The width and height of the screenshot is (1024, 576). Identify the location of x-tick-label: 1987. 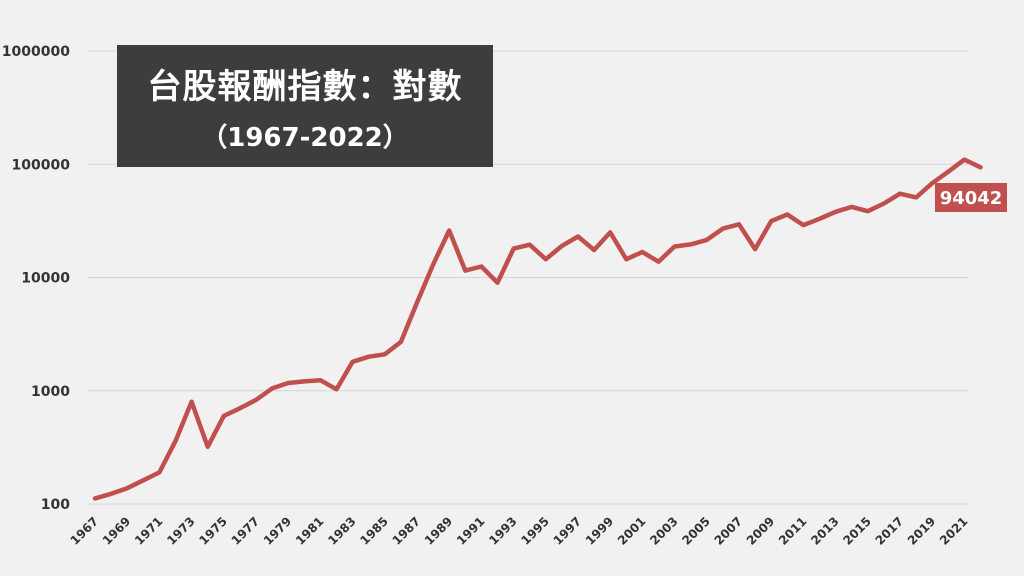
(407, 531).